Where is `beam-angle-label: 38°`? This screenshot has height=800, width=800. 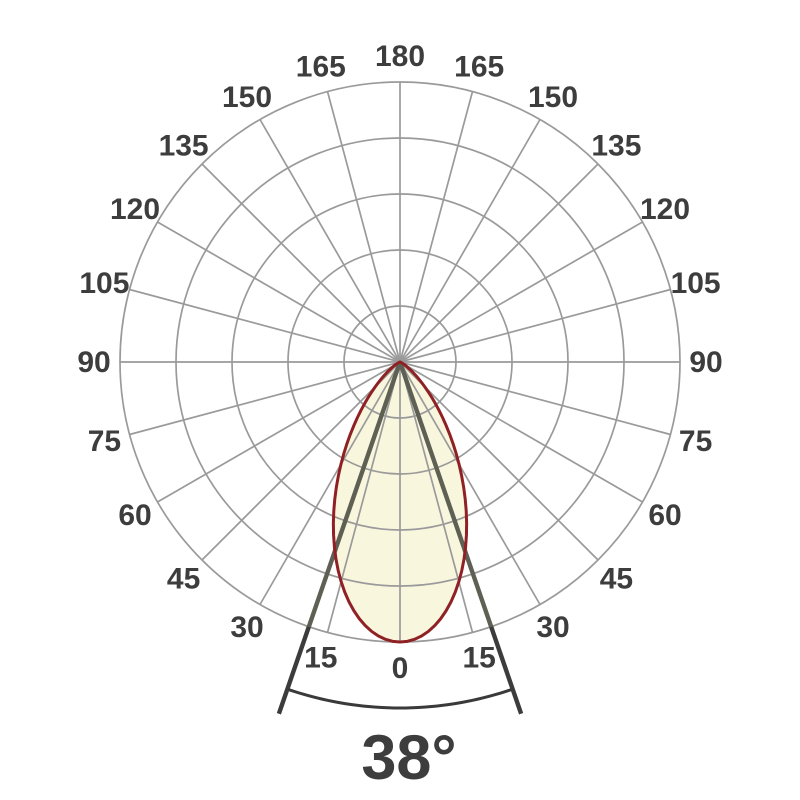
beam-angle-label: 38° is located at coordinates (408, 758).